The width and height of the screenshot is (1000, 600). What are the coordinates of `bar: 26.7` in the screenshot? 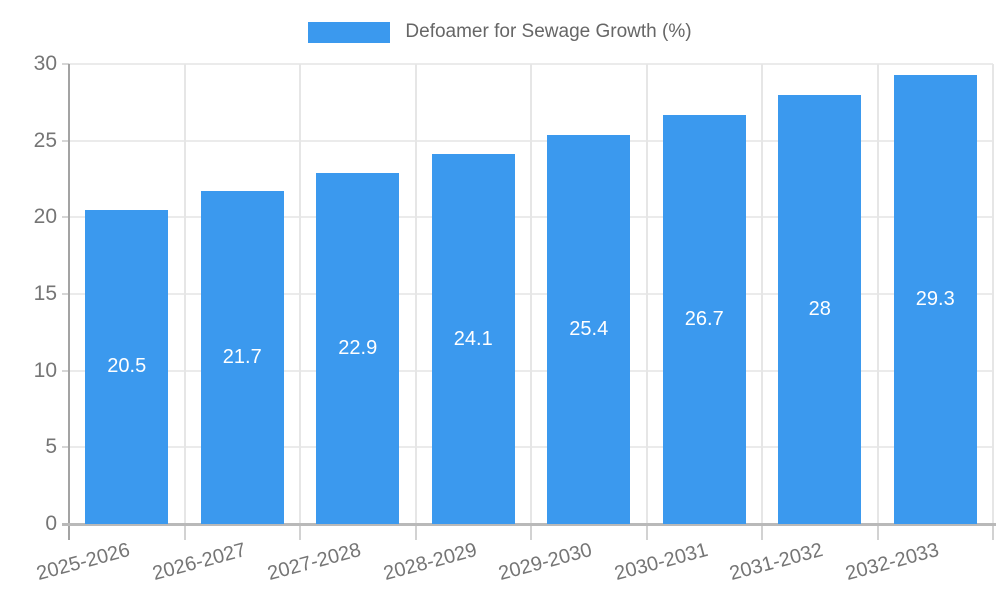 It's located at (704, 319).